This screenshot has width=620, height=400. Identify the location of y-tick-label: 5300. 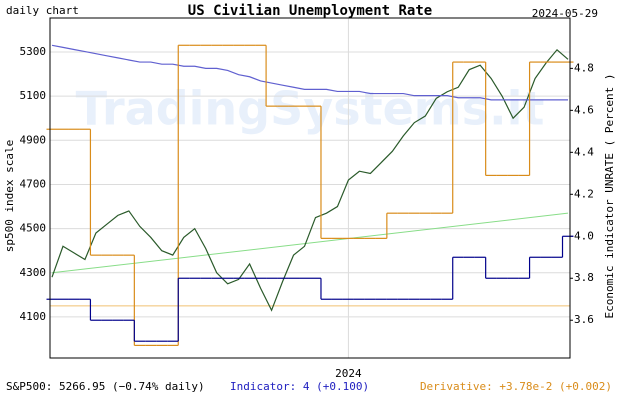
(33, 51).